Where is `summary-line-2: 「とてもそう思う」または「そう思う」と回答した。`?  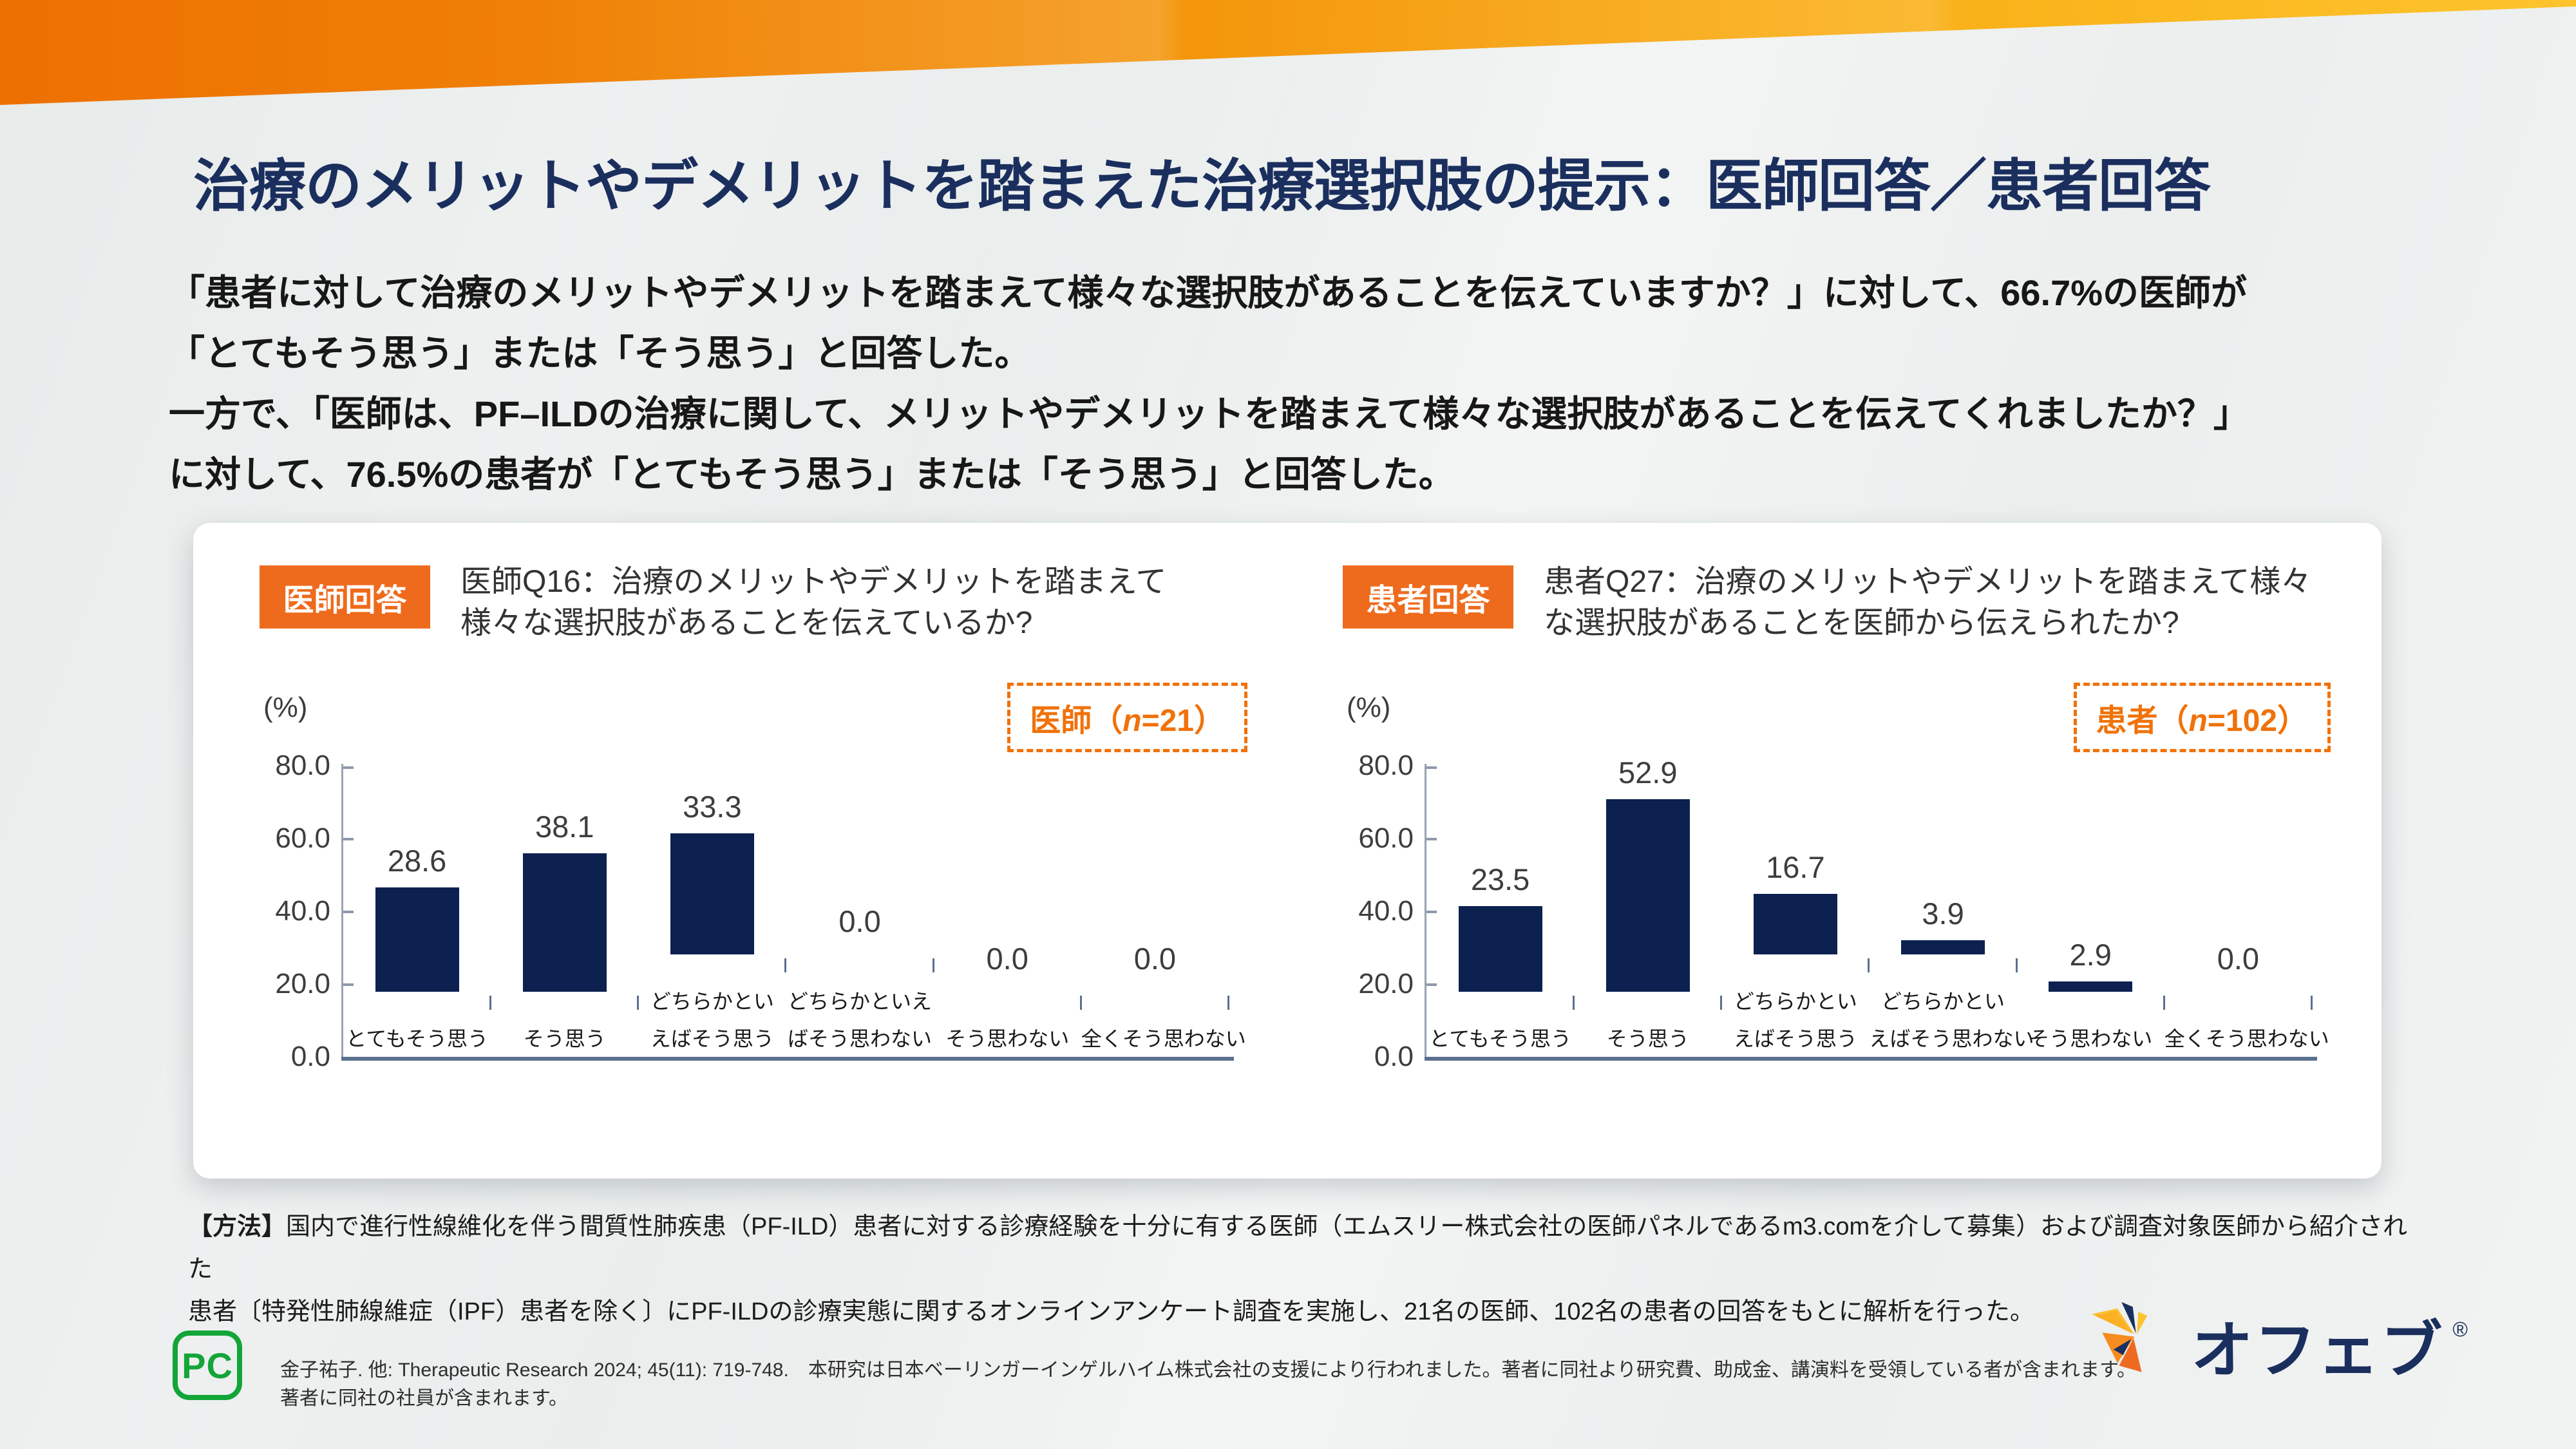
summary-line-2: 「とてもそう思う」または「そう思う」と回答した。 is located at coordinates (600, 353).